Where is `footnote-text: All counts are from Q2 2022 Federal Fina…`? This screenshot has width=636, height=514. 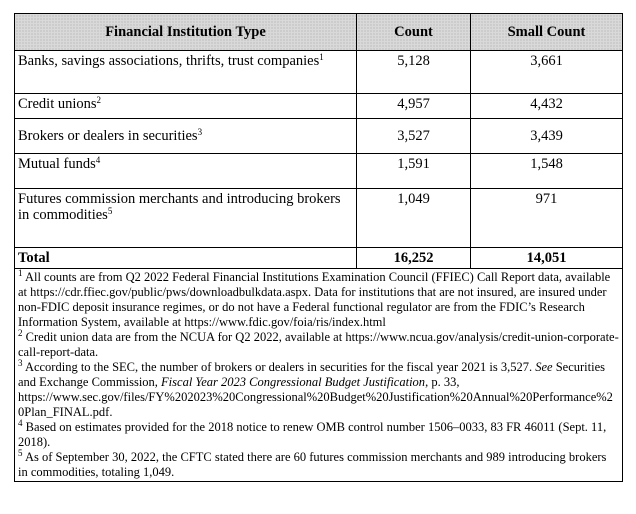 footnote-text: All counts are from Q2 2022 Federal Fina… is located at coordinates (314, 299).